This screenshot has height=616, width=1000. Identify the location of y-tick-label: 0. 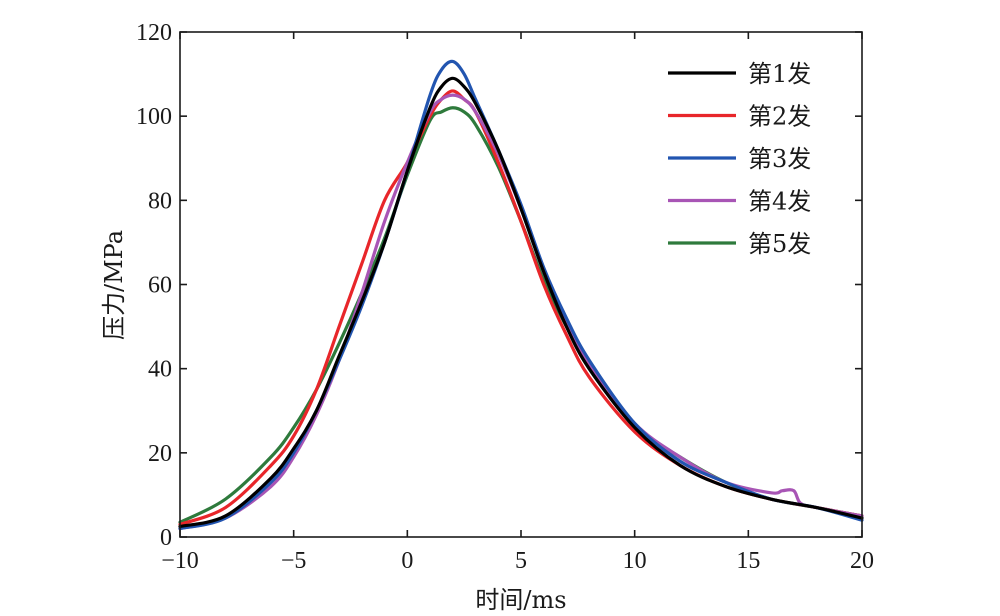
(166, 538).